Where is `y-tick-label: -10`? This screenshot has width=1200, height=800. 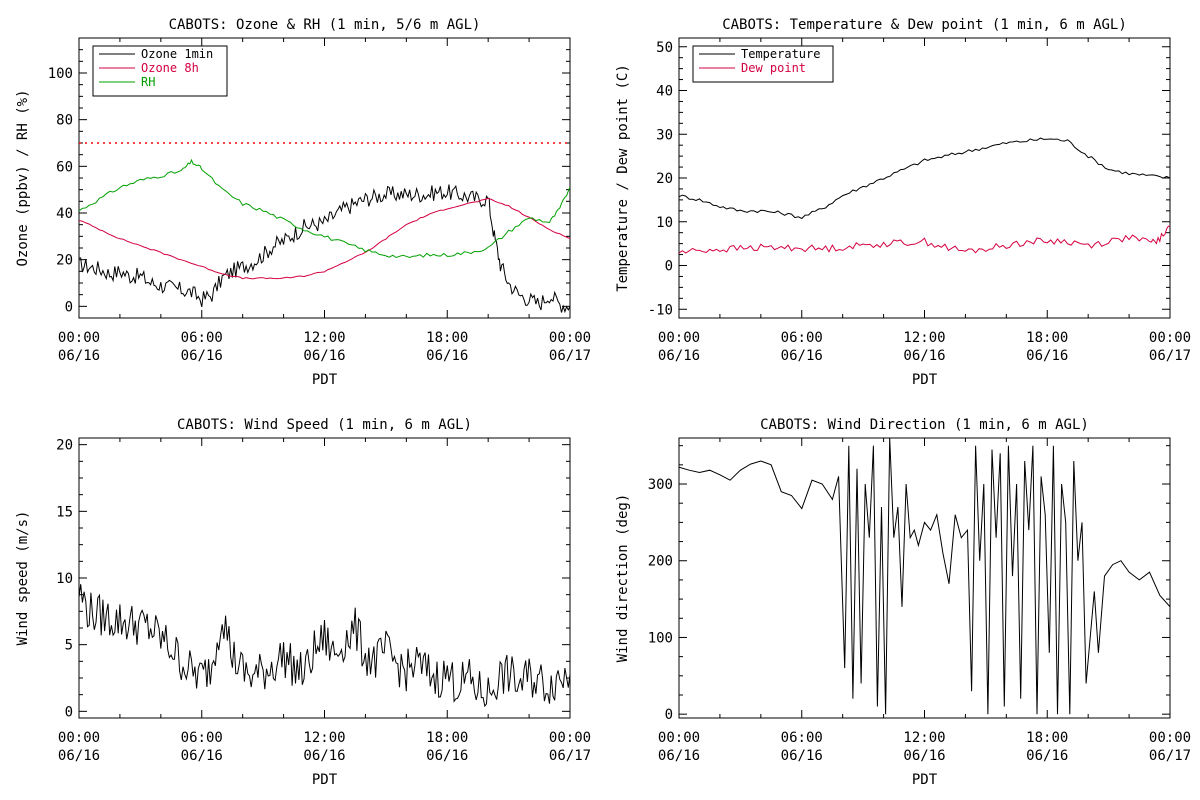 y-tick-label: -10 is located at coordinates (660, 310).